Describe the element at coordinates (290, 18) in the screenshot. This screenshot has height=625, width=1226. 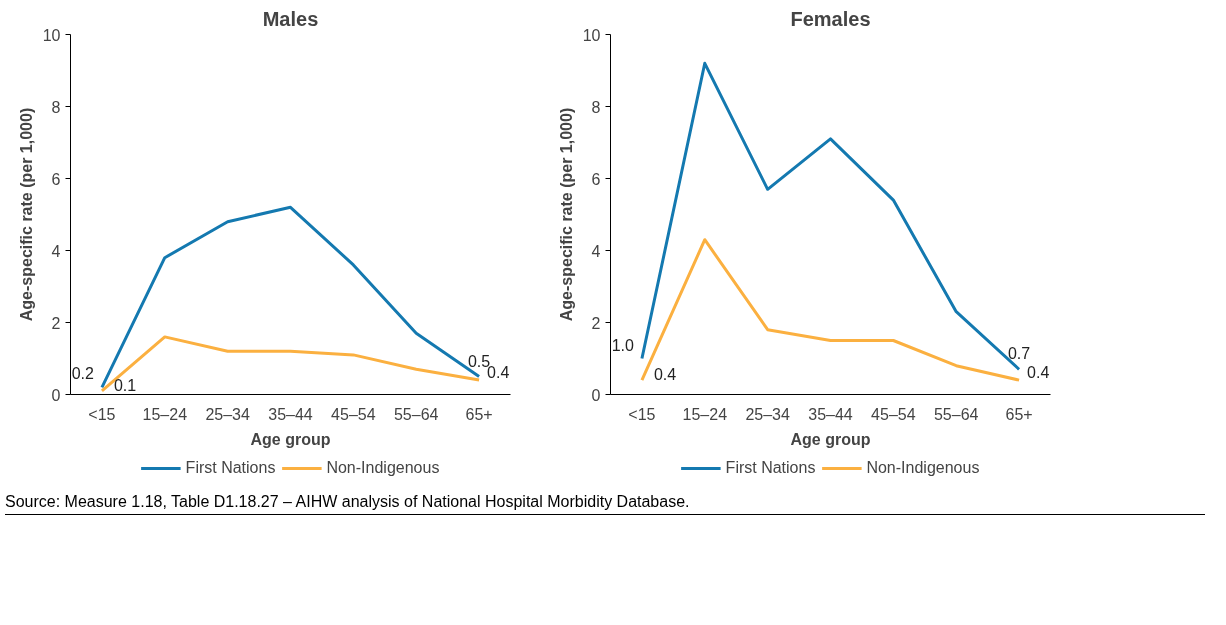
I see `chart-title: Males` at that location.